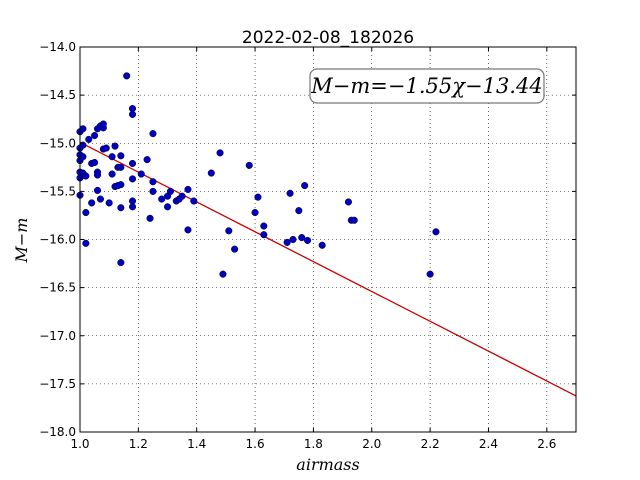  What do you see at coordinates (327, 464) in the screenshot?
I see `x-axis-label: airmass` at bounding box center [327, 464].